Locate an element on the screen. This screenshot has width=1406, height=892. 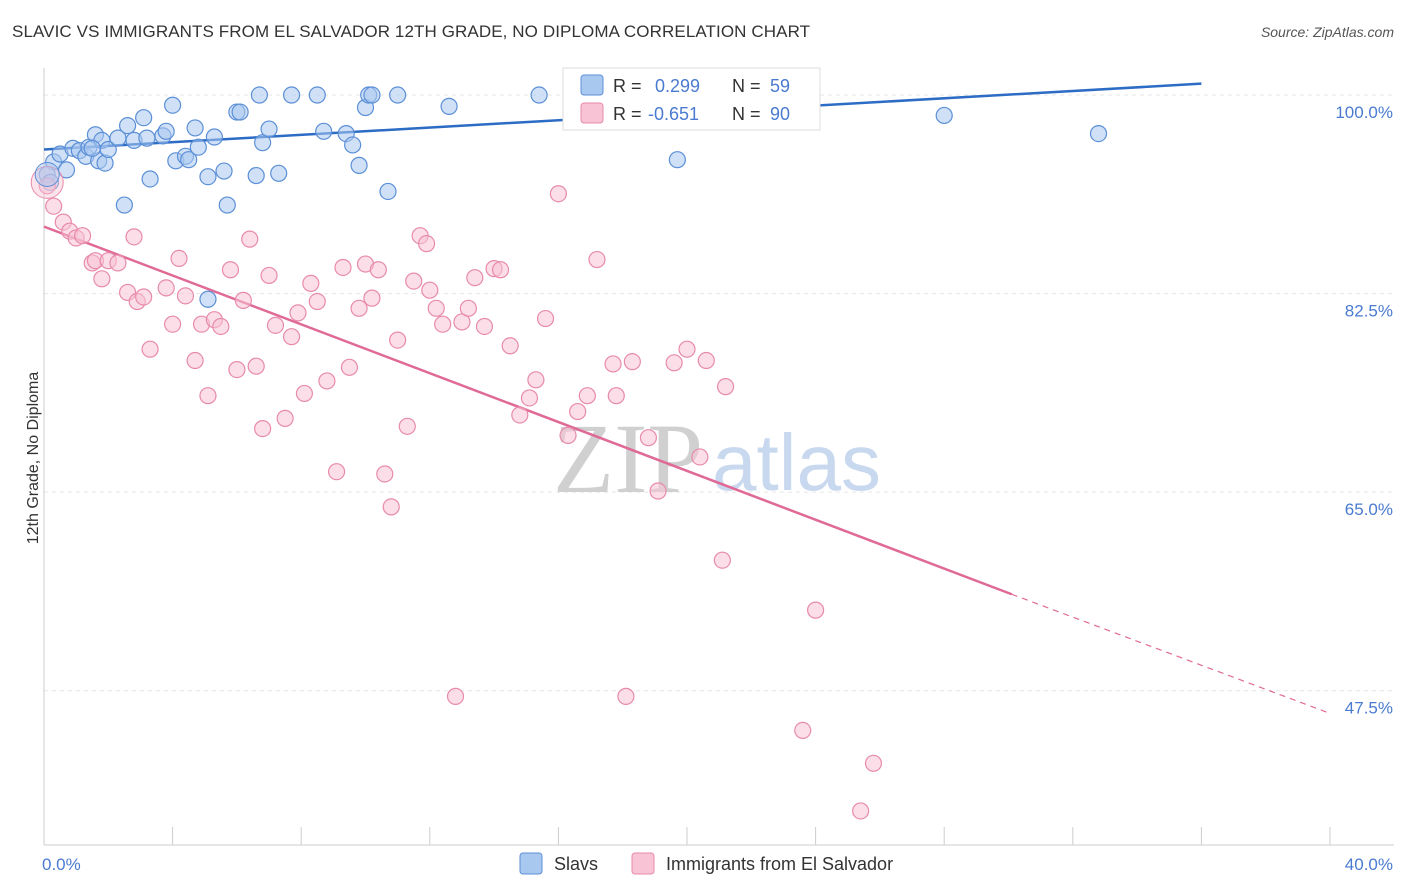
y-tick-label-0: 47.5% is located at coordinates (1369, 708).